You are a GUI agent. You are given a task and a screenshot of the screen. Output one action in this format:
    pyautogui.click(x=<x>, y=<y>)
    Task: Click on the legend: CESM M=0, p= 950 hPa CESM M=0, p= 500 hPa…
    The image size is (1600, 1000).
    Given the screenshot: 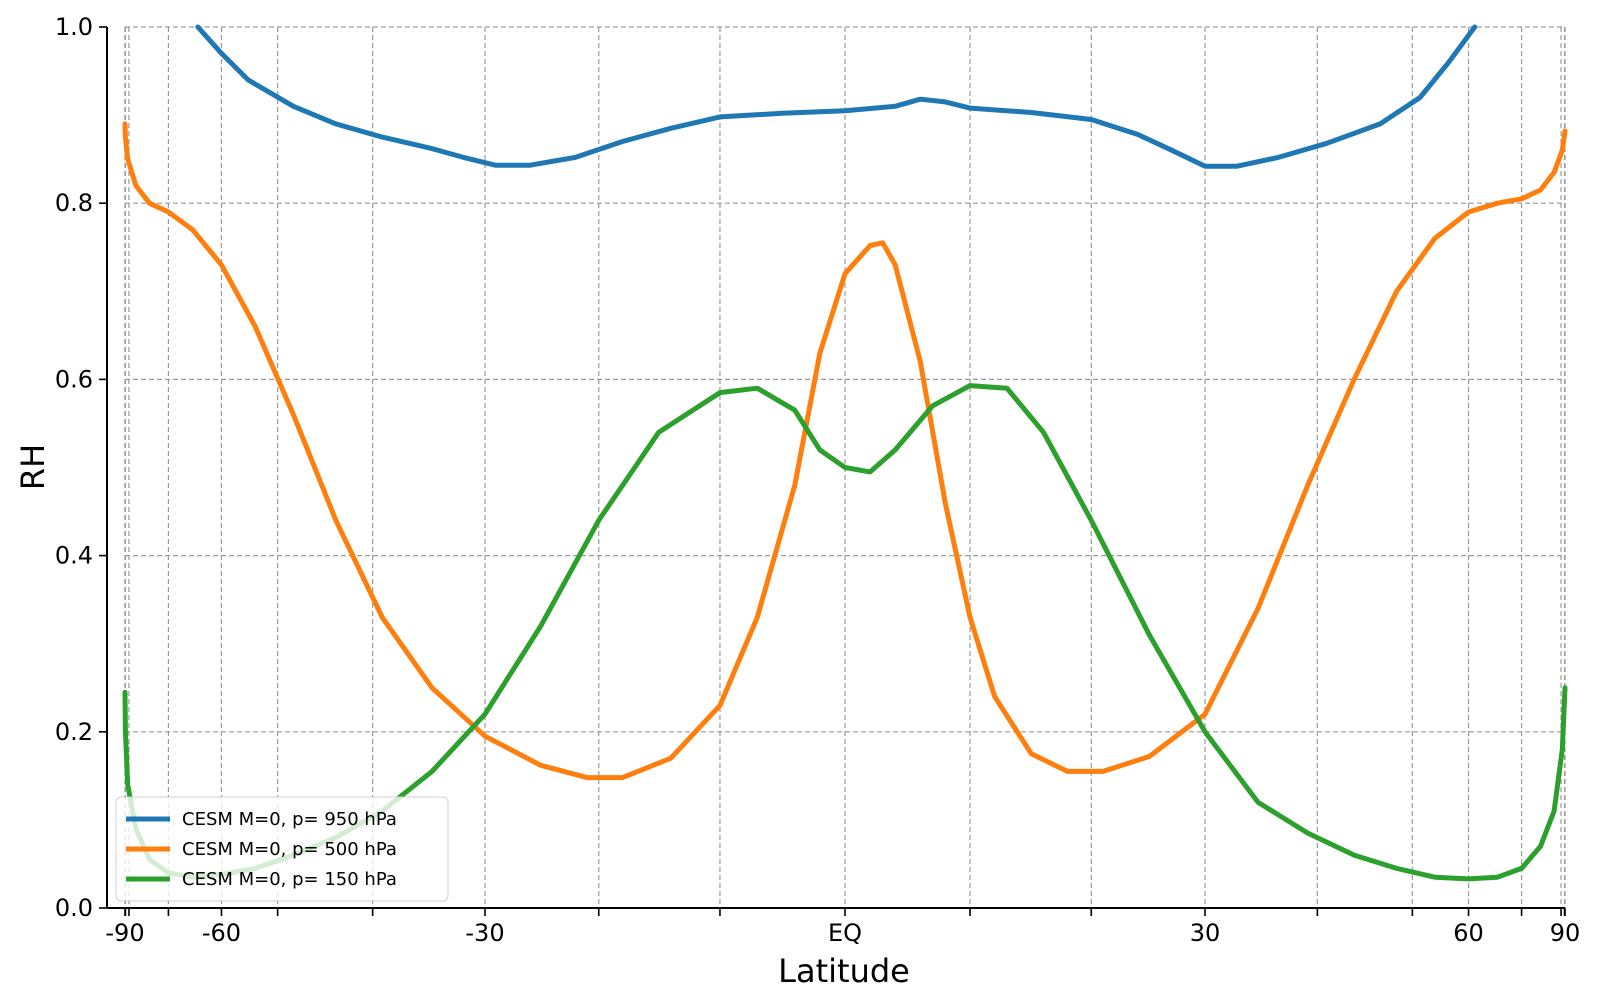 What is the action you would take?
    pyautogui.click(x=282, y=849)
    